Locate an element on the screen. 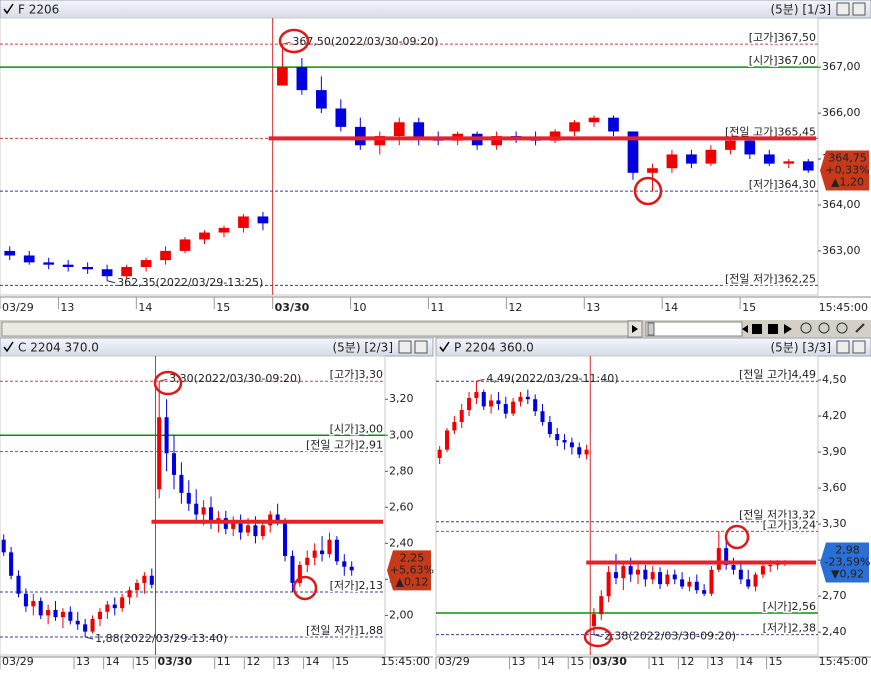 The height and width of the screenshot is (679, 871). y-tick-label: 2,60 is located at coordinates (401, 506).